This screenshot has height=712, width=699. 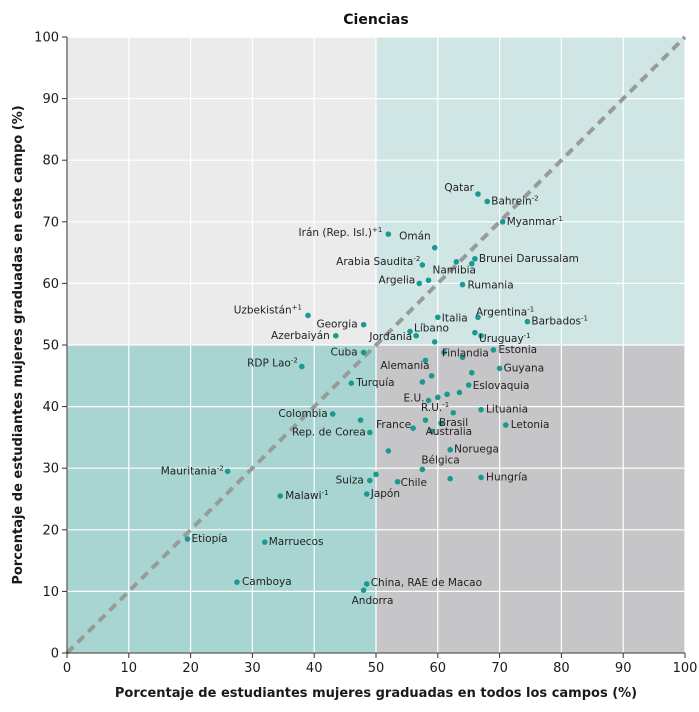 What do you see at coordinates (530, 425) in the screenshot?
I see `point-label: Letonia` at bounding box center [530, 425].